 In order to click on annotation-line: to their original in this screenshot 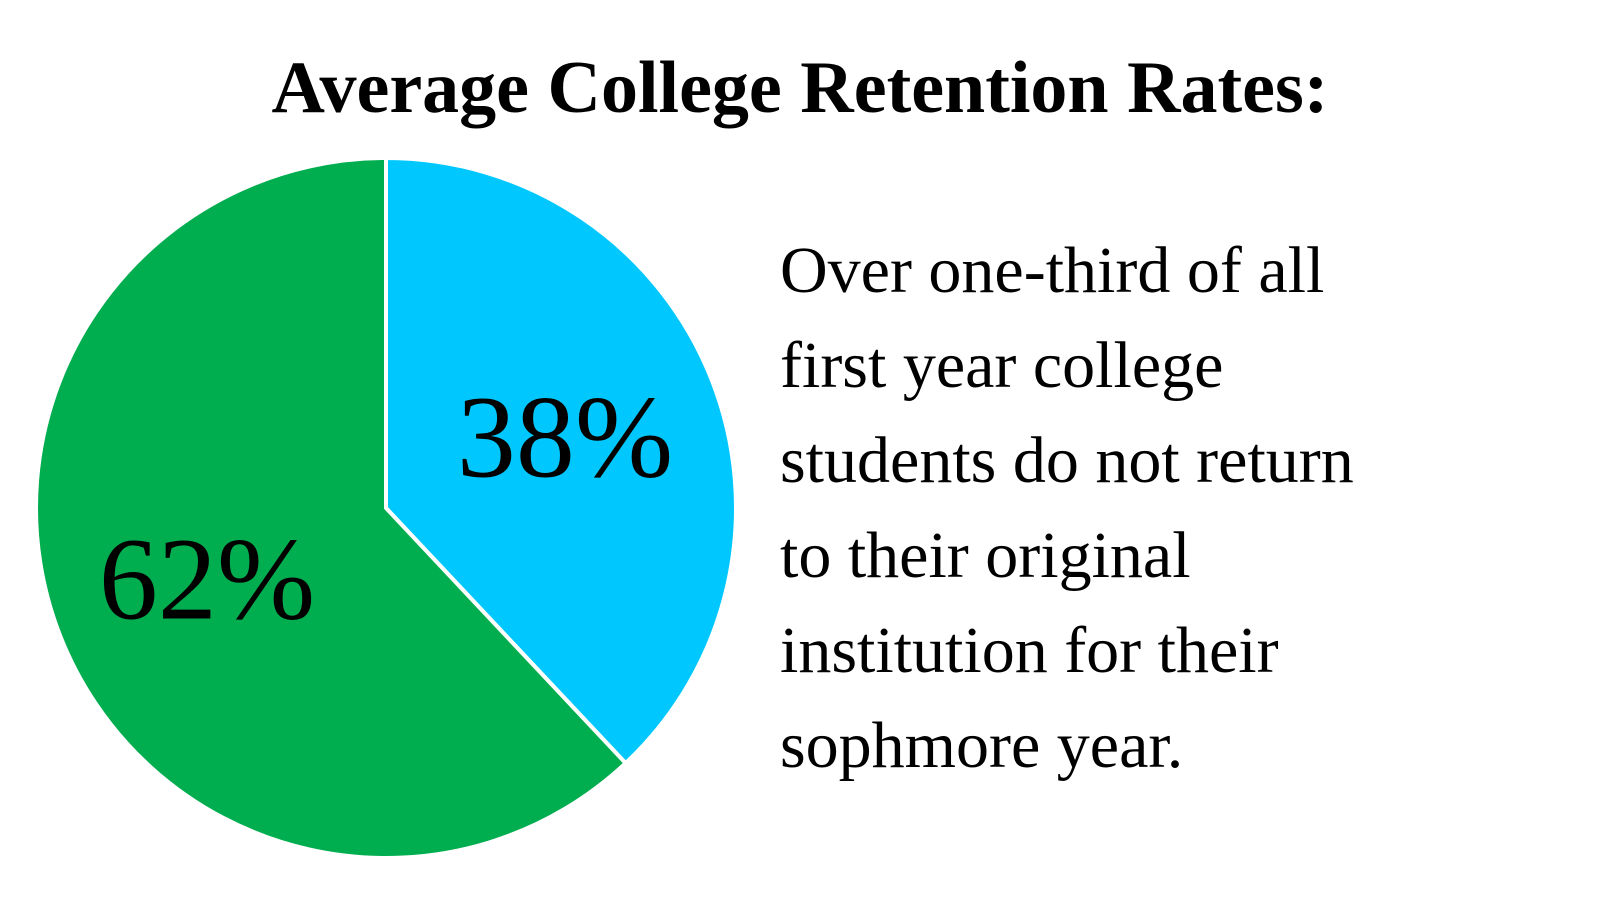, I will do `click(985, 555)`.